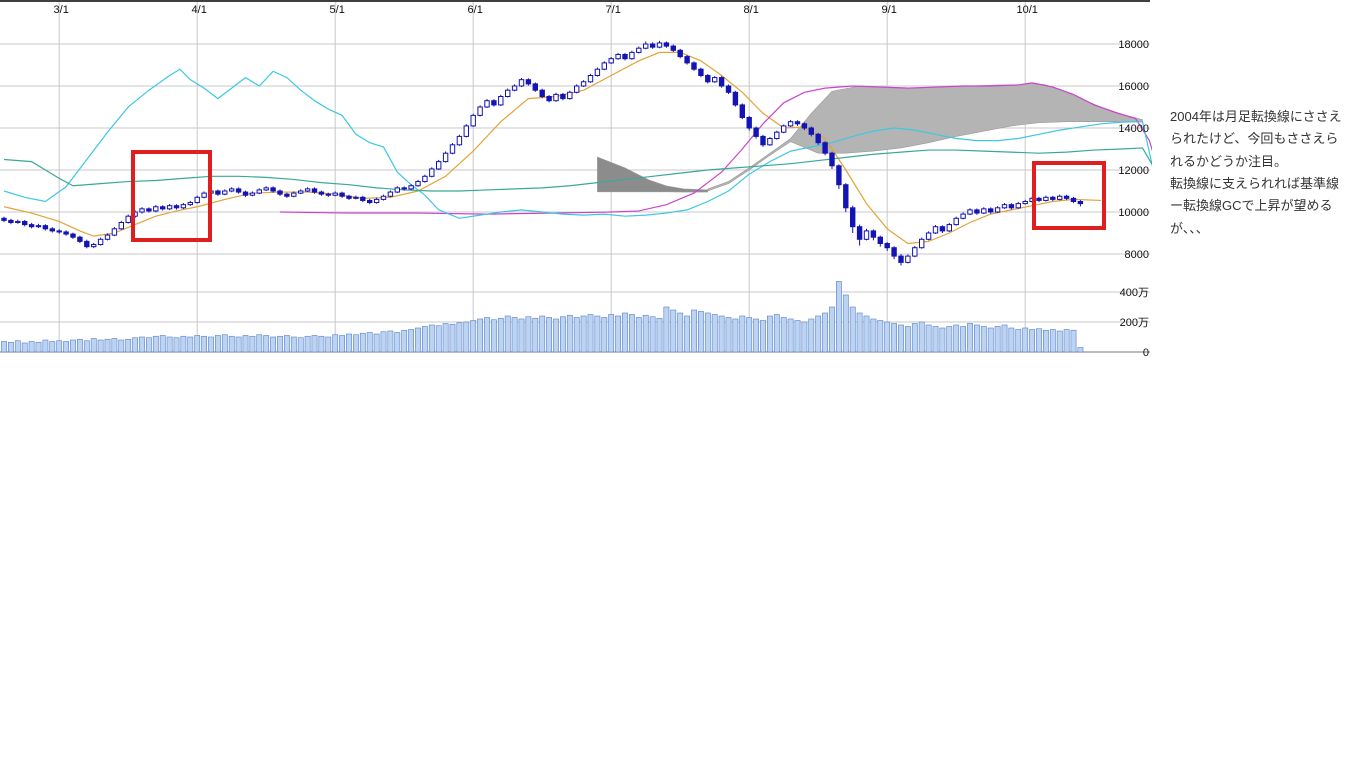 This screenshot has width=1366, height=768. Describe the element at coordinates (542, 317) in the screenshot. I see `volume-layer` at that location.